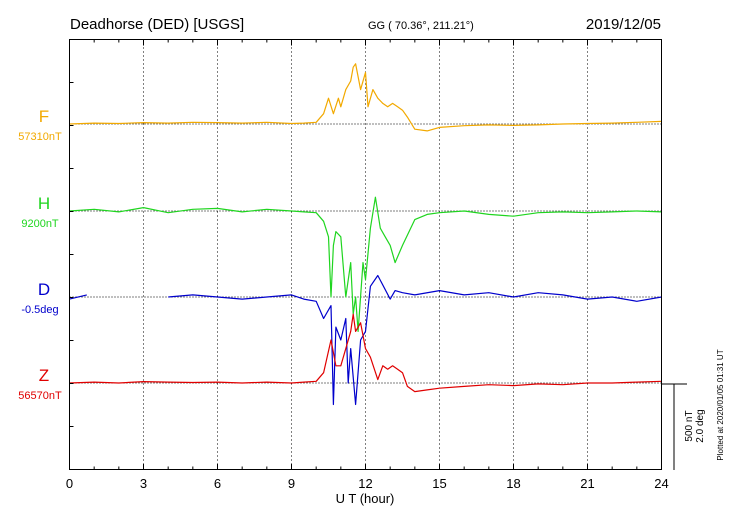  I want to click on trace-z, so click(365, 353).